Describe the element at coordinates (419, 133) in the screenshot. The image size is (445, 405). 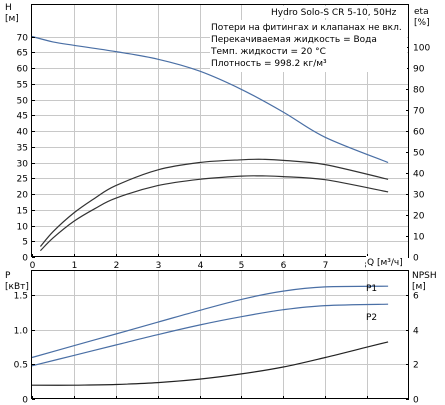
I see `top-right-tick-label: 60` at that location.